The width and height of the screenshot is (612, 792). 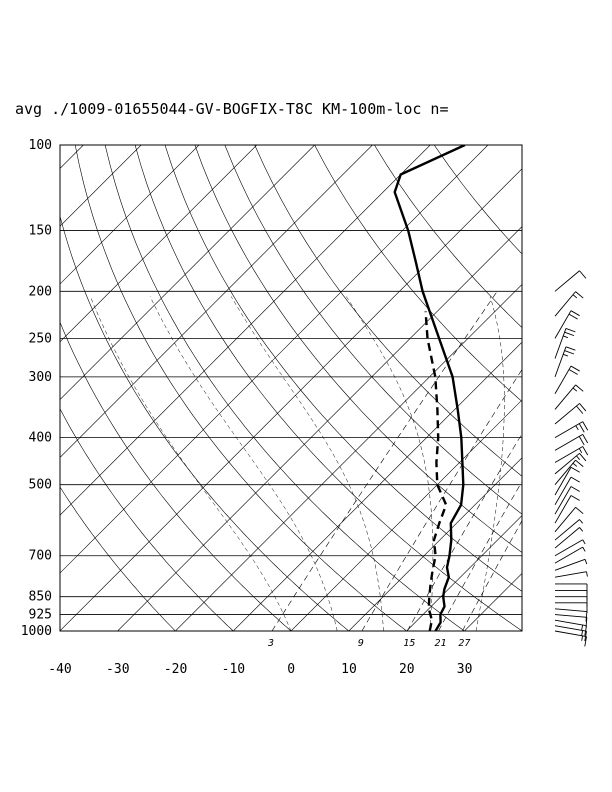 I want to click on pressure-tick-label: 300, so click(x=40, y=377).